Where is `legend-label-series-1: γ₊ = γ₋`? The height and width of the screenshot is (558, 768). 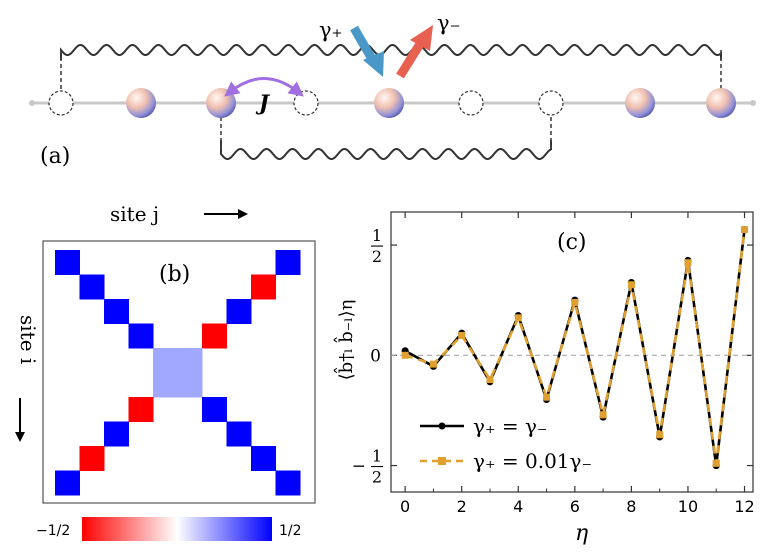 legend-label-series-1: γ₊ = γ₋ is located at coordinates (510, 426).